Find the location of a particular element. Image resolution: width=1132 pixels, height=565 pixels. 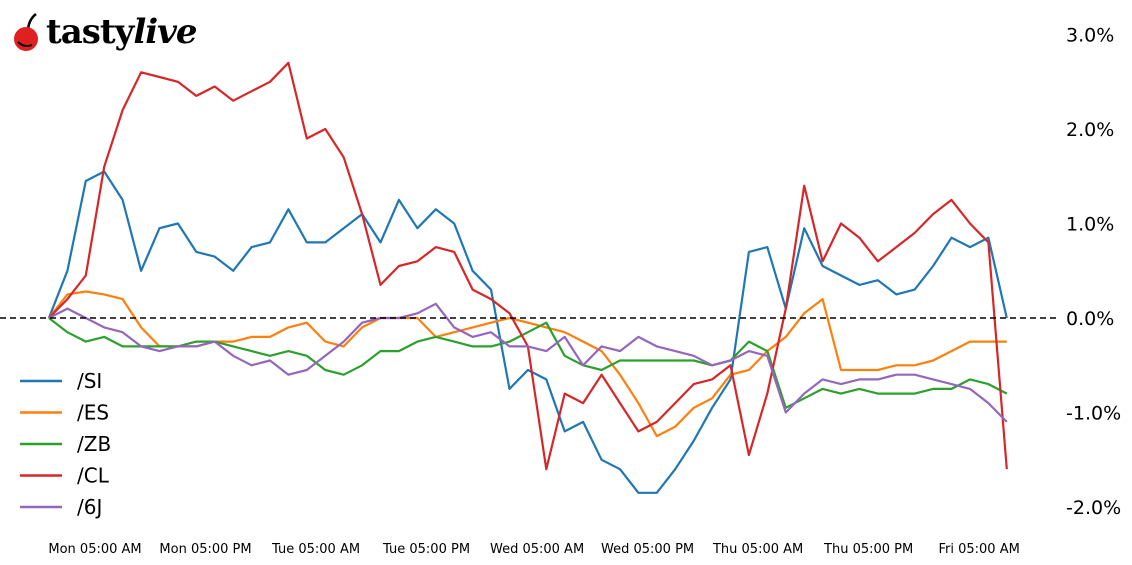

x-tick-label: Tue 05:00 AM is located at coordinates (315, 549).